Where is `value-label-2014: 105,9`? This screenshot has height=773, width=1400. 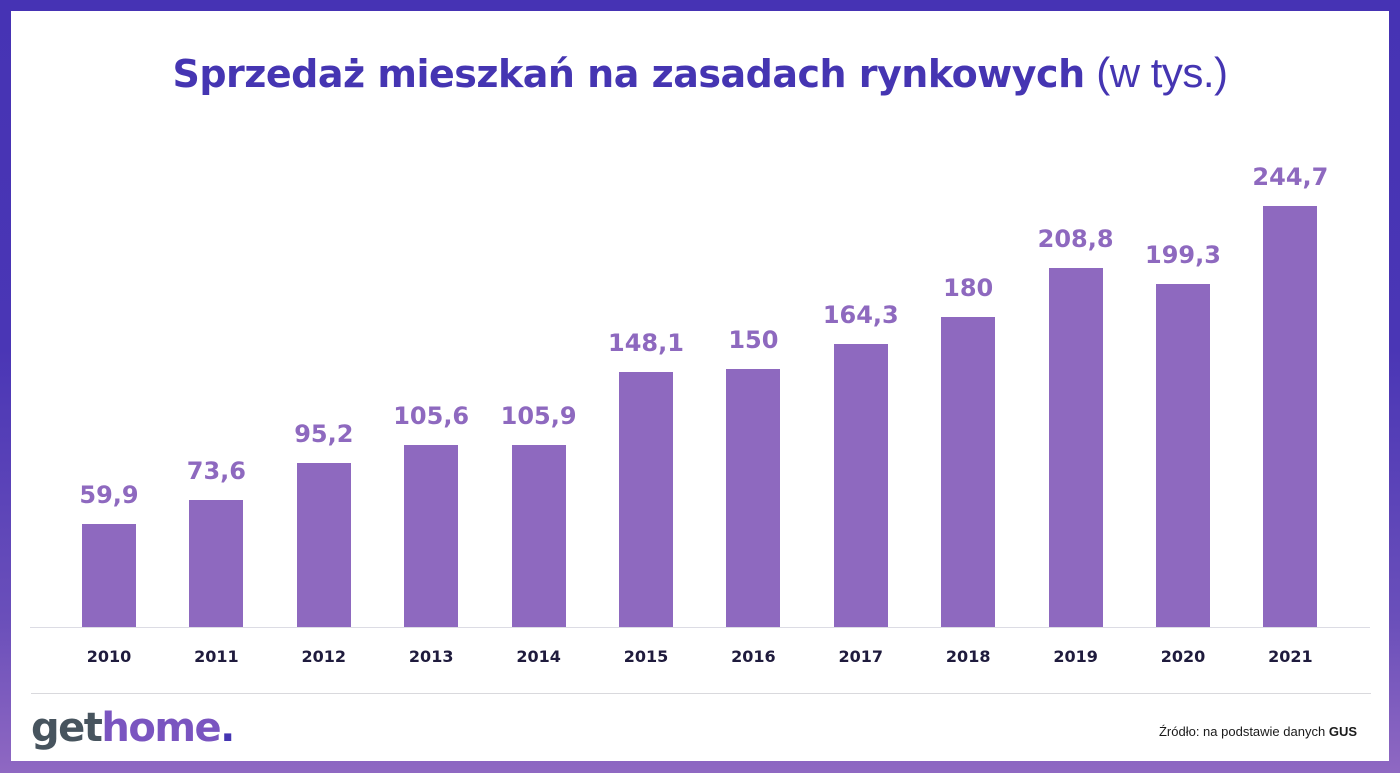 value-label-2014: 105,9 is located at coordinates (538, 416).